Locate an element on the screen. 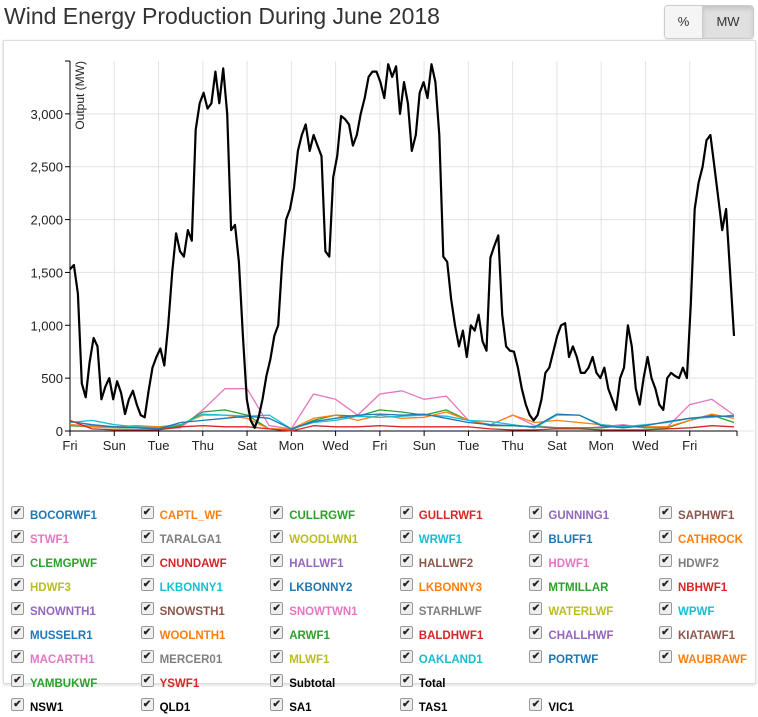 Image resolution: width=758 pixels, height=717 pixels. legend-item: ✔ MERCER01 is located at coordinates (181, 659).